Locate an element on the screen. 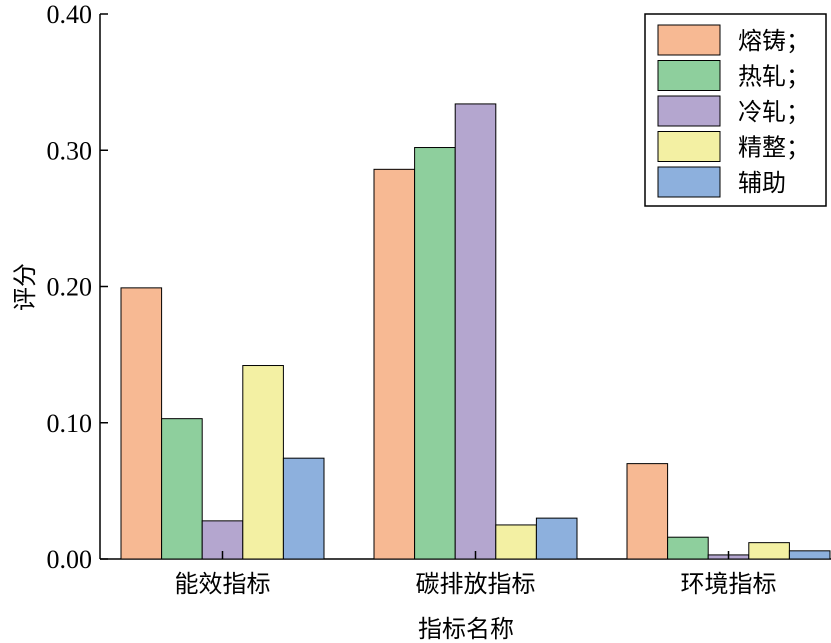  y-ticks: 0.00 0.10 0.20 0.30 0.40 is located at coordinates (77, 287).